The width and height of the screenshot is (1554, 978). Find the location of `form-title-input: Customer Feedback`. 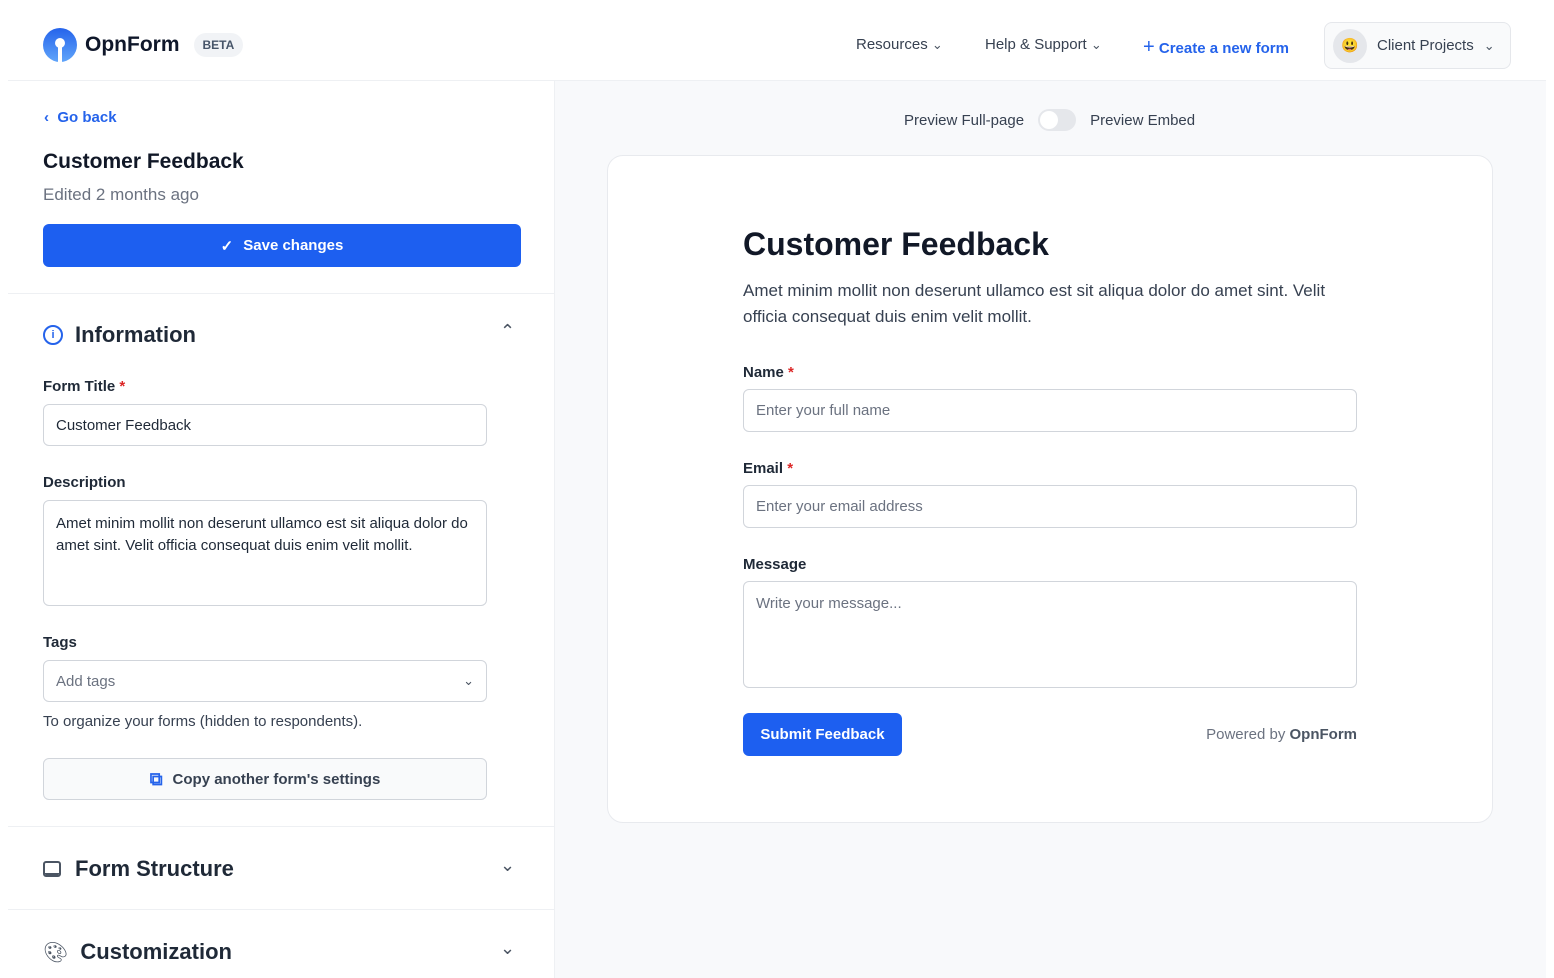

form-title-input: Customer Feedback is located at coordinates (265, 425).